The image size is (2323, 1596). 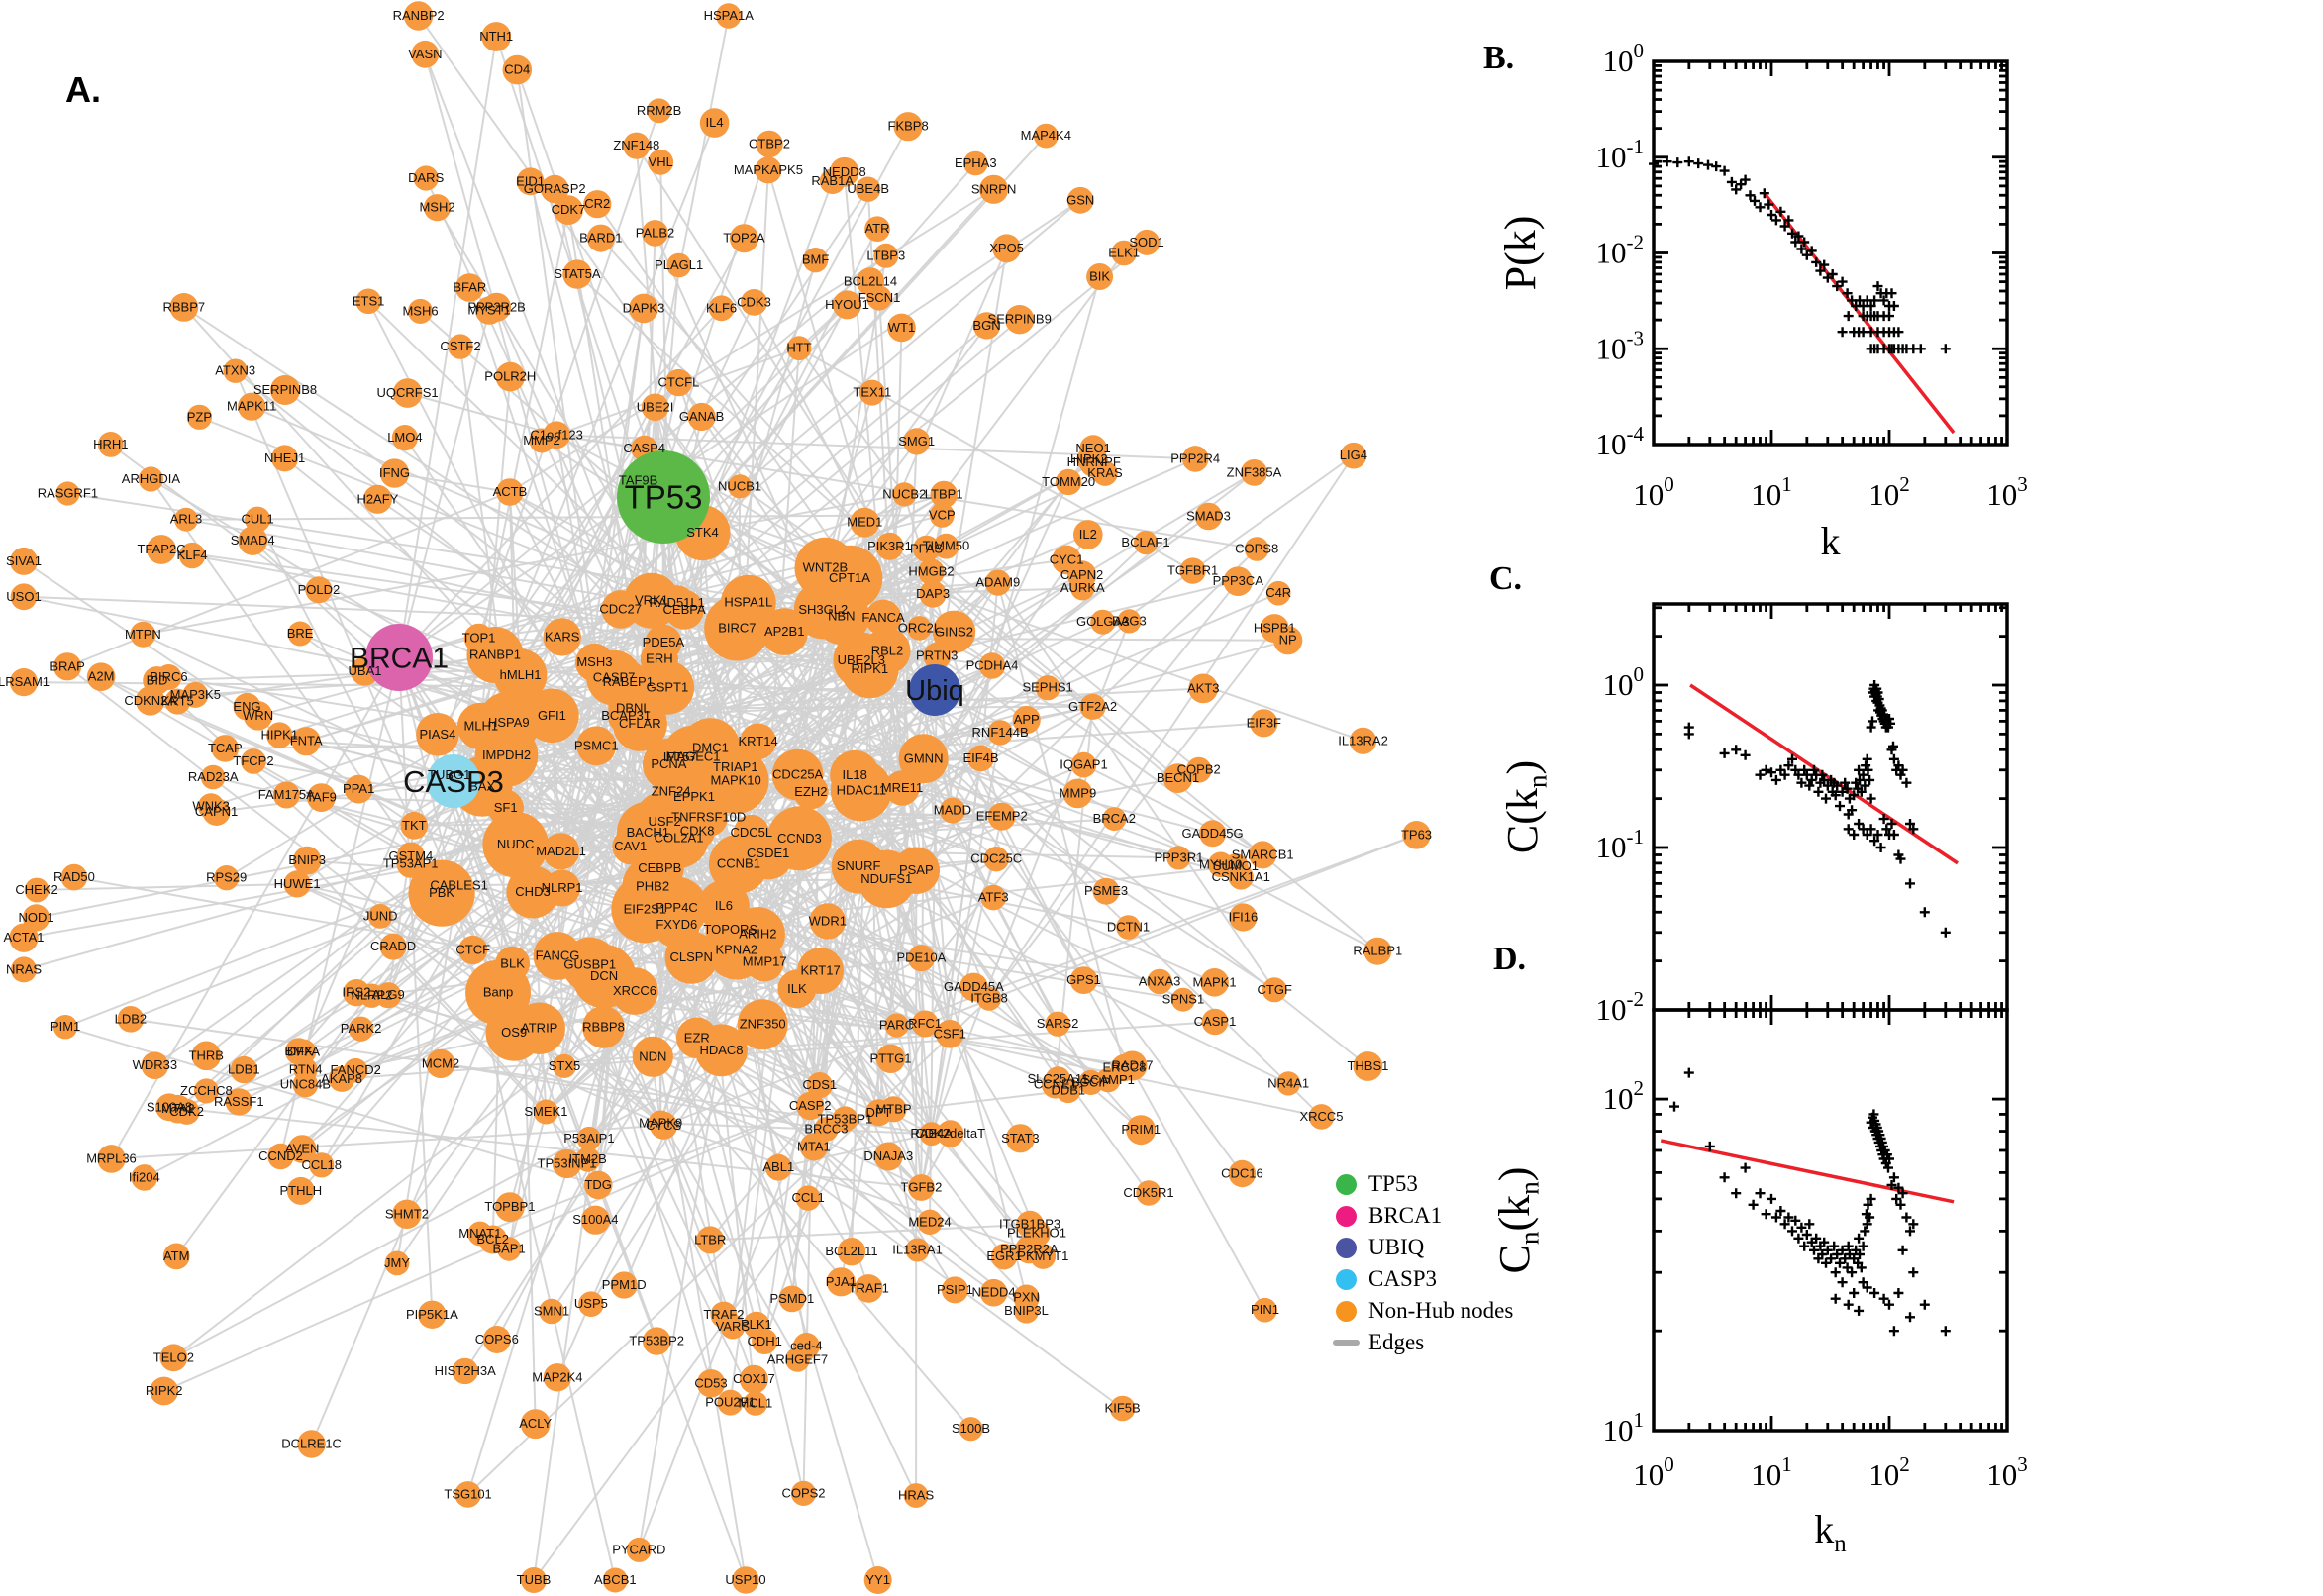 What do you see at coordinates (596, 745) in the screenshot?
I see `gene-label: PSMC1` at bounding box center [596, 745].